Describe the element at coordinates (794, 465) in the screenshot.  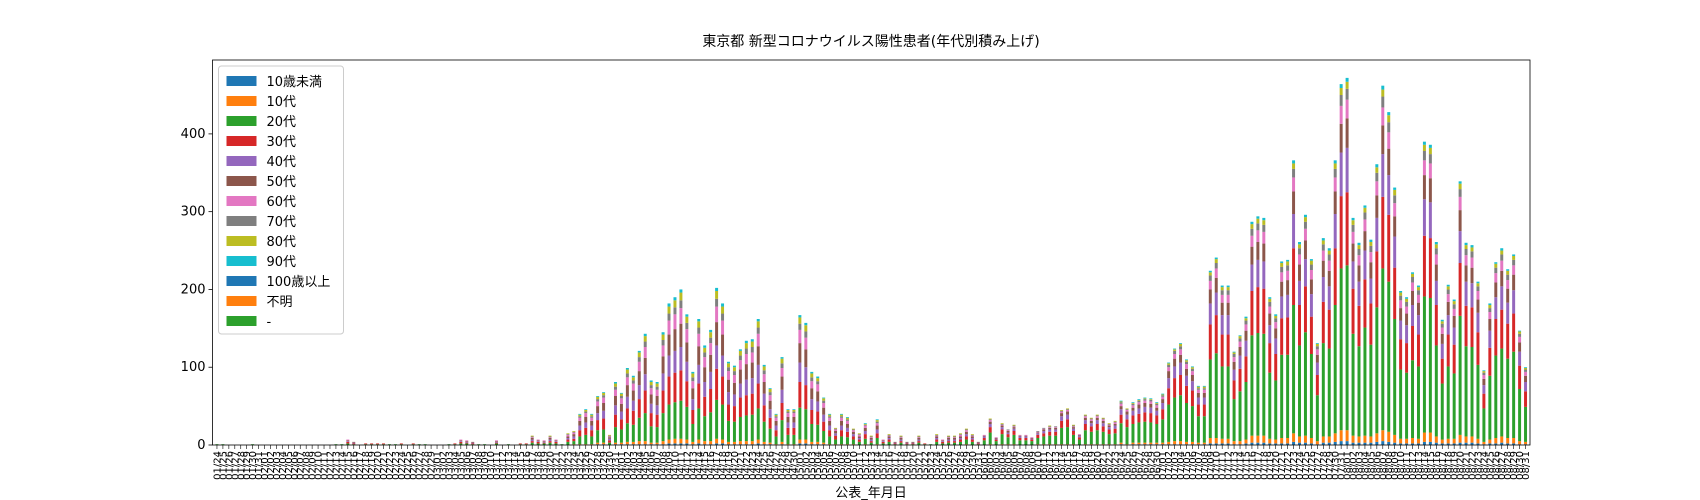
I see `x-tick-label: 04/30` at that location.